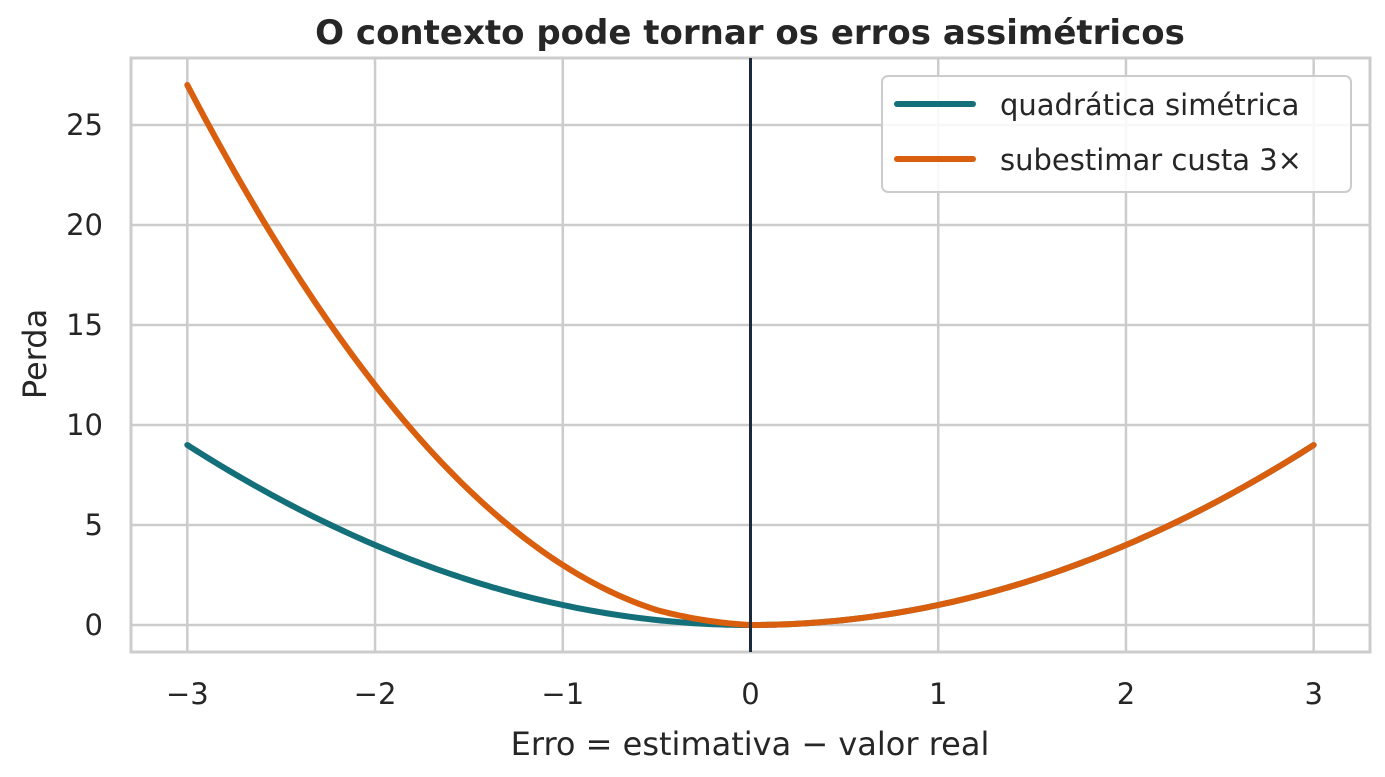 Image resolution: width=1385 pixels, height=777 pixels. I want to click on x-tick-label: 1, so click(938, 694).